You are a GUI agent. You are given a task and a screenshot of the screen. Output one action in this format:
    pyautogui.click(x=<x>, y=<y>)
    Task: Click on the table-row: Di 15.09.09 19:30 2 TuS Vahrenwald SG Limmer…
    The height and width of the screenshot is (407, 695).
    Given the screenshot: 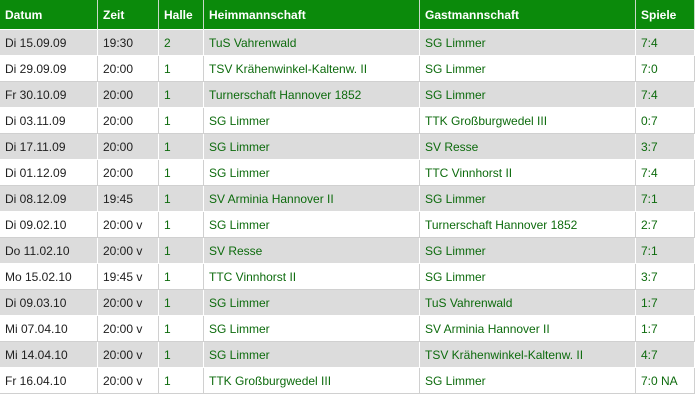 What is the action you would take?
    pyautogui.click(x=347, y=43)
    